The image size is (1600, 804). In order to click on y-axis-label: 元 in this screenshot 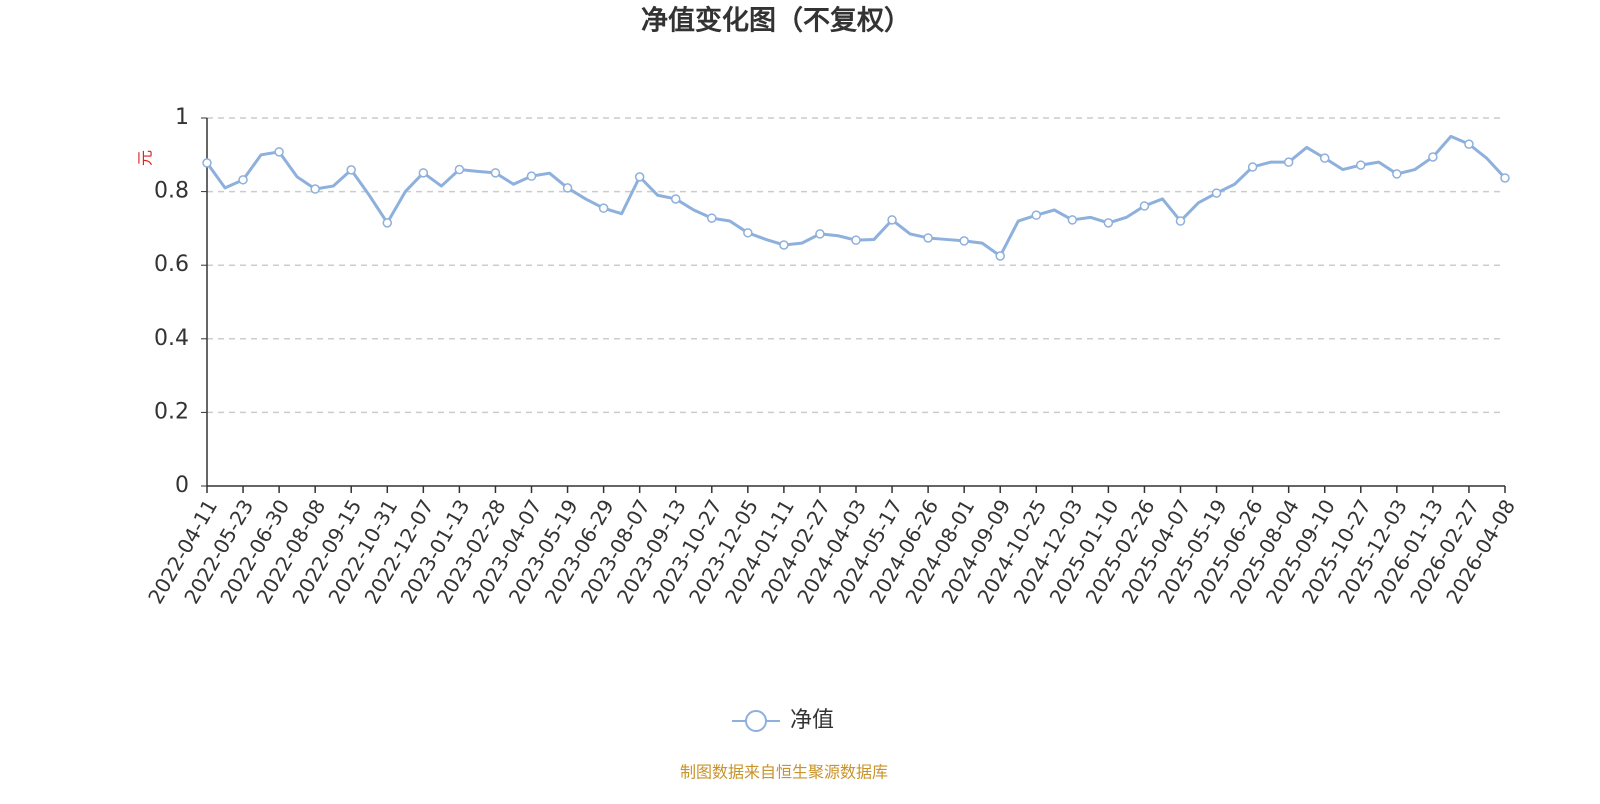, I will do `click(145, 158)`.